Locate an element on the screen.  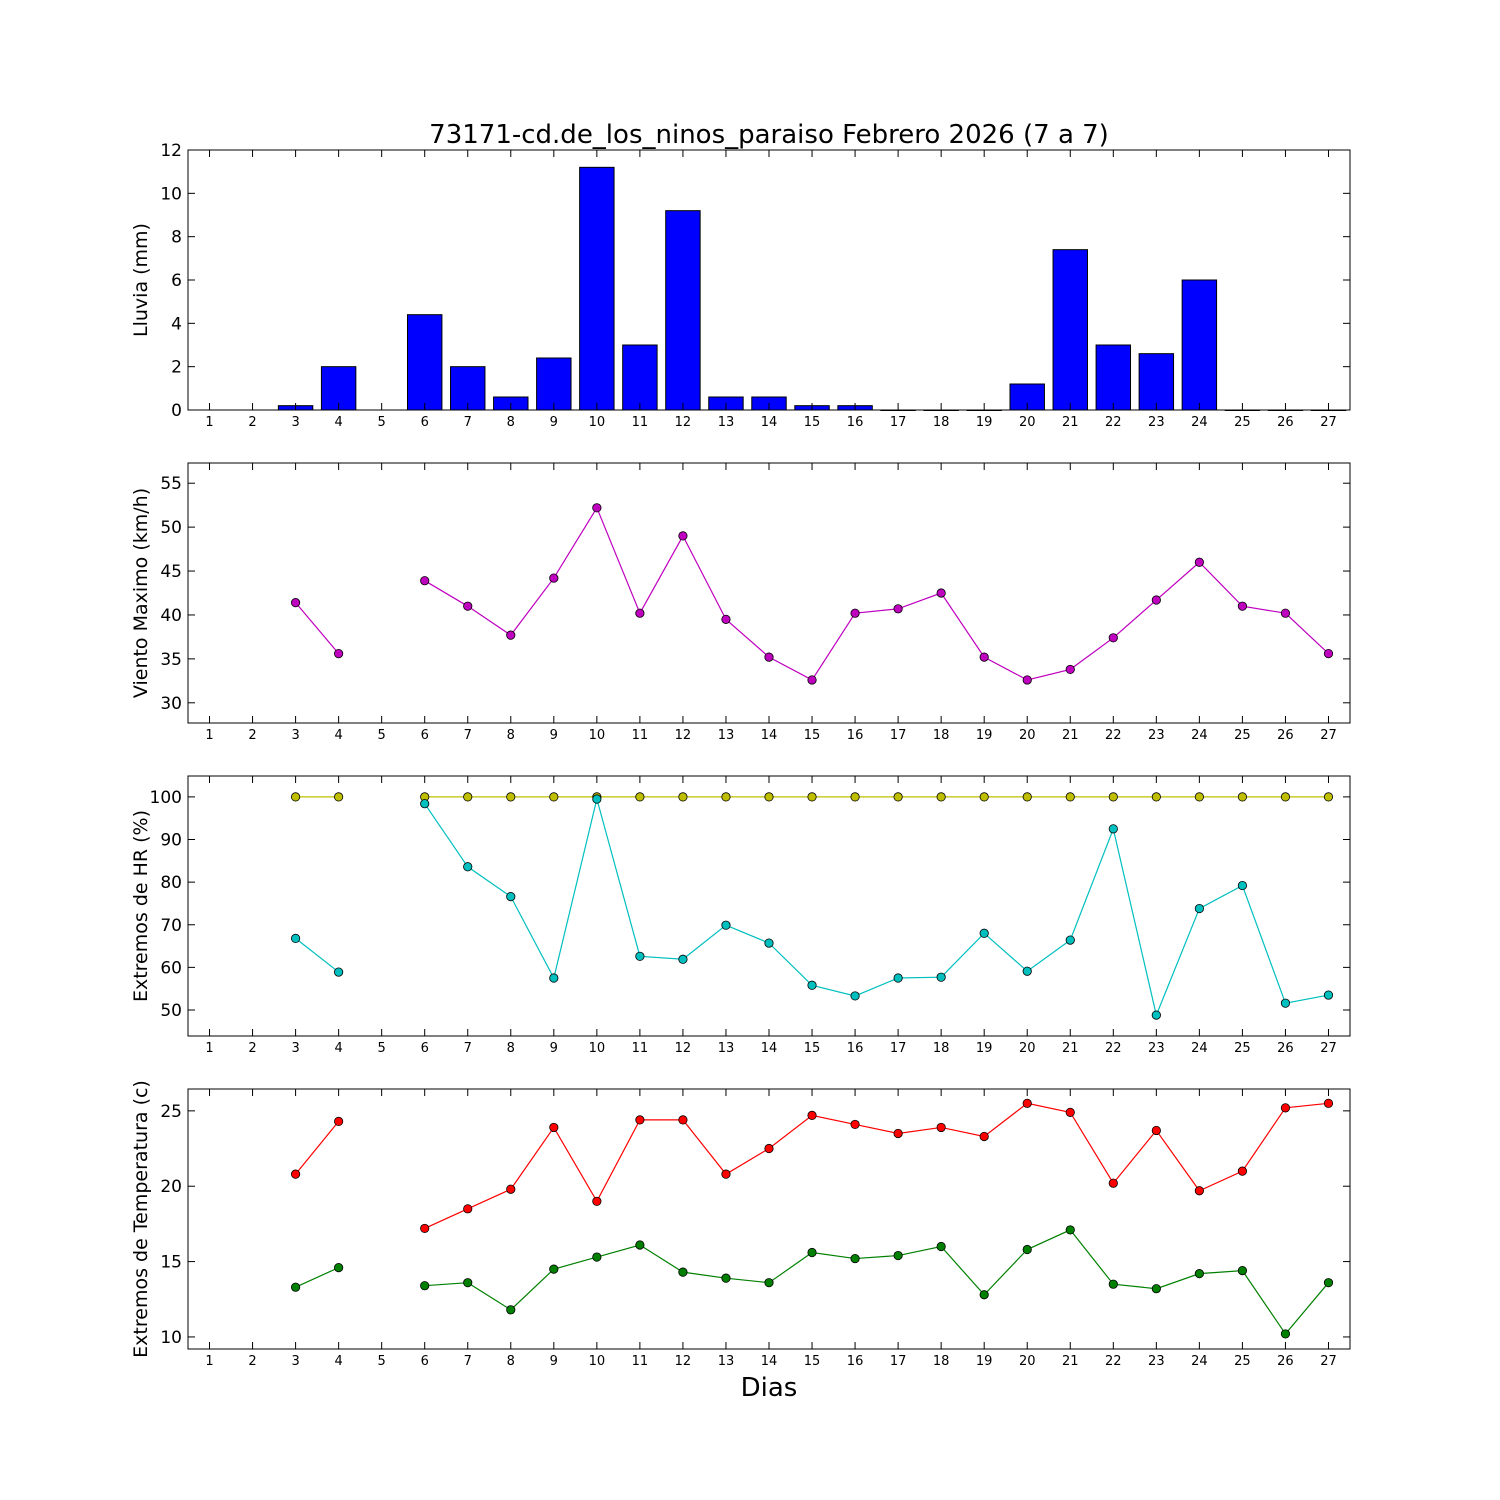
x-tick-label: 12 is located at coordinates (683, 735).